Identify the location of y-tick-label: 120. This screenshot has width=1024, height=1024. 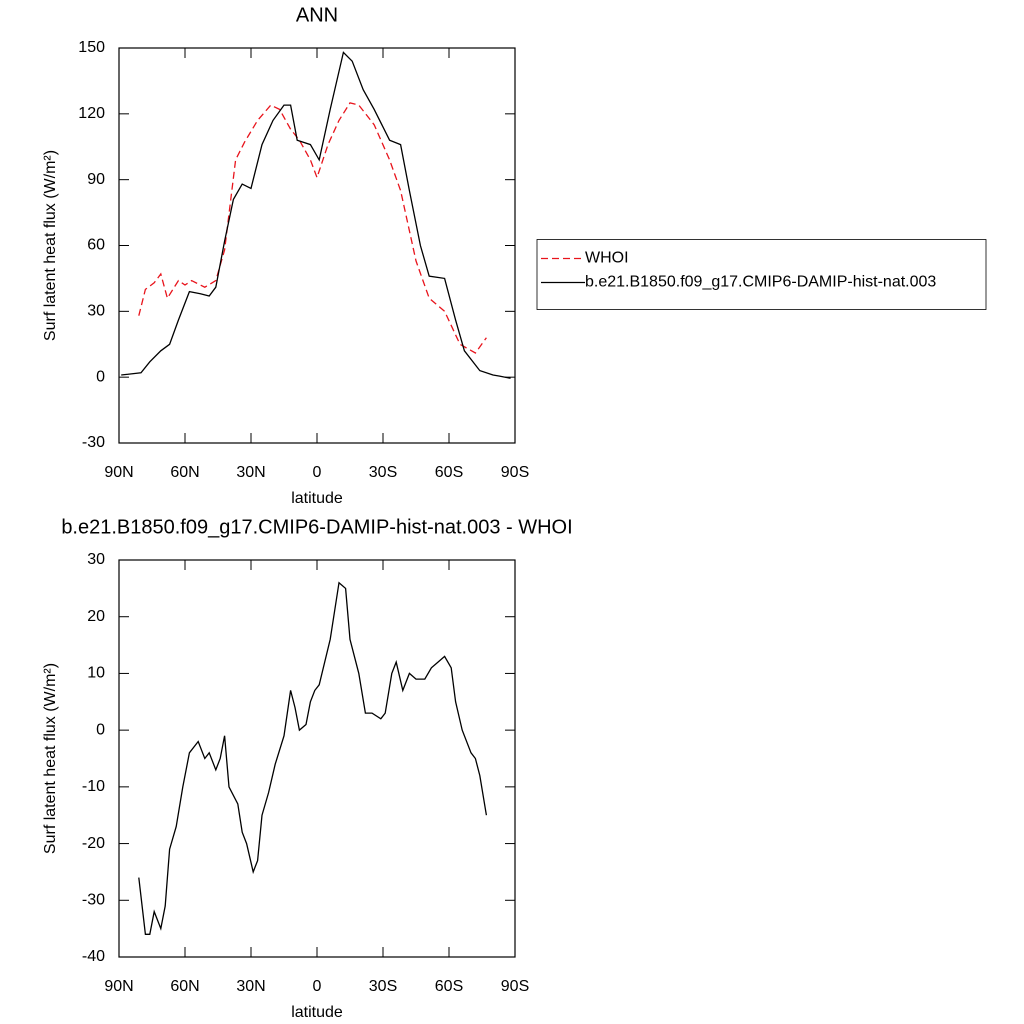
(91, 113).